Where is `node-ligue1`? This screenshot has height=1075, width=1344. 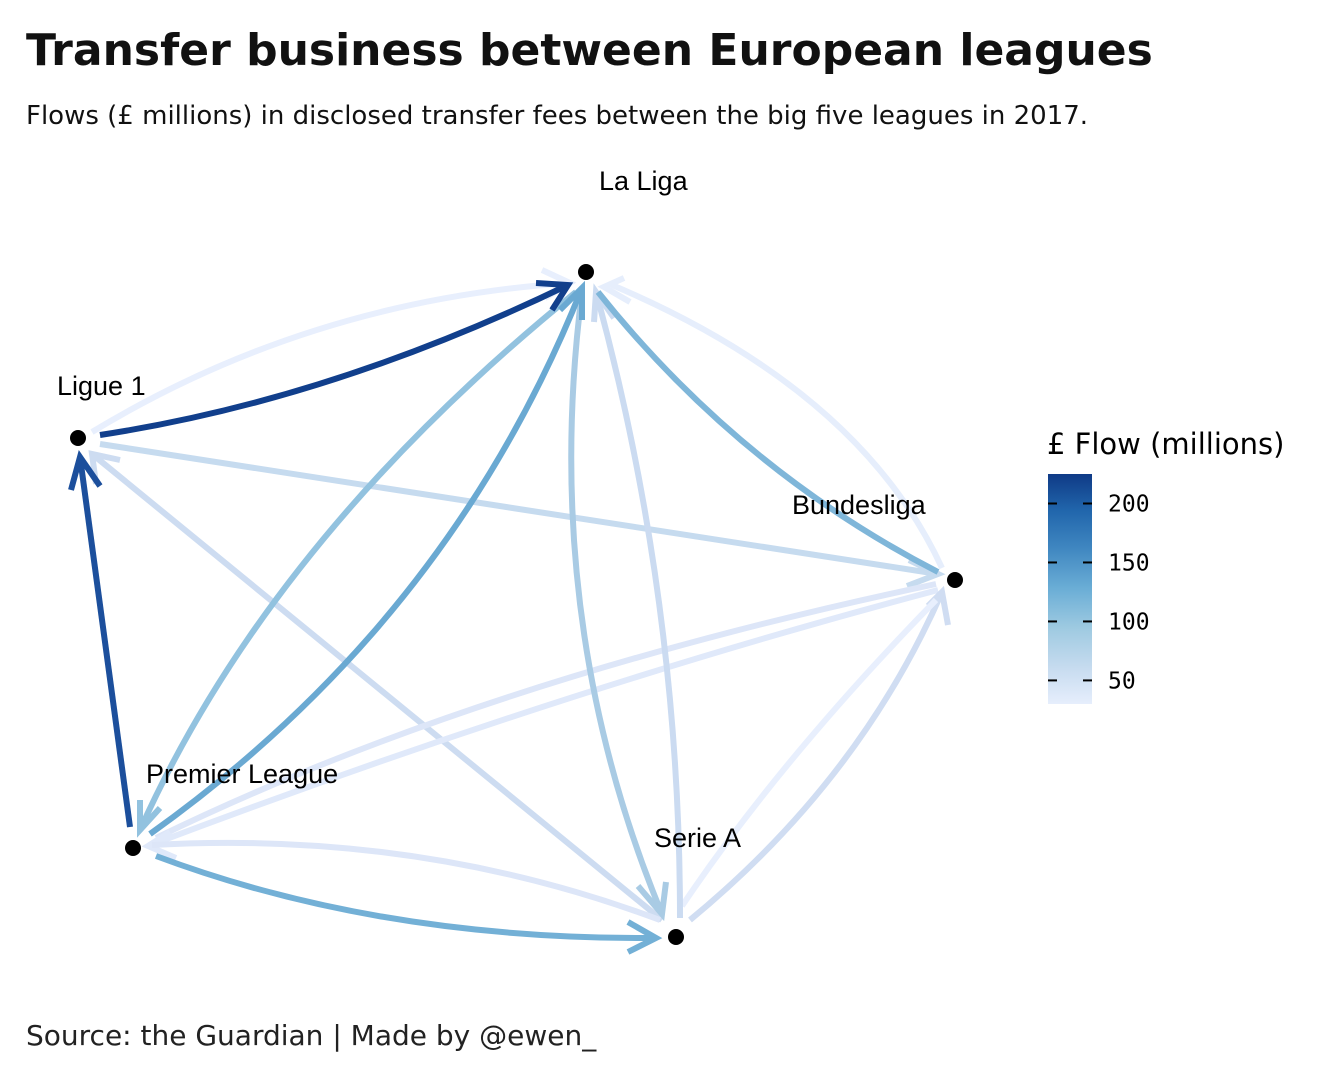
node-ligue1 is located at coordinates (78, 438).